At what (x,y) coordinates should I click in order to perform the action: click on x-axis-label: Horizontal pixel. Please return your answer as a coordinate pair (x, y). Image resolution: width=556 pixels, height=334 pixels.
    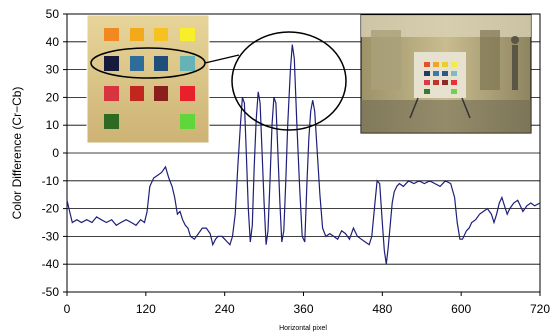
    Looking at the image, I should click on (303, 328).